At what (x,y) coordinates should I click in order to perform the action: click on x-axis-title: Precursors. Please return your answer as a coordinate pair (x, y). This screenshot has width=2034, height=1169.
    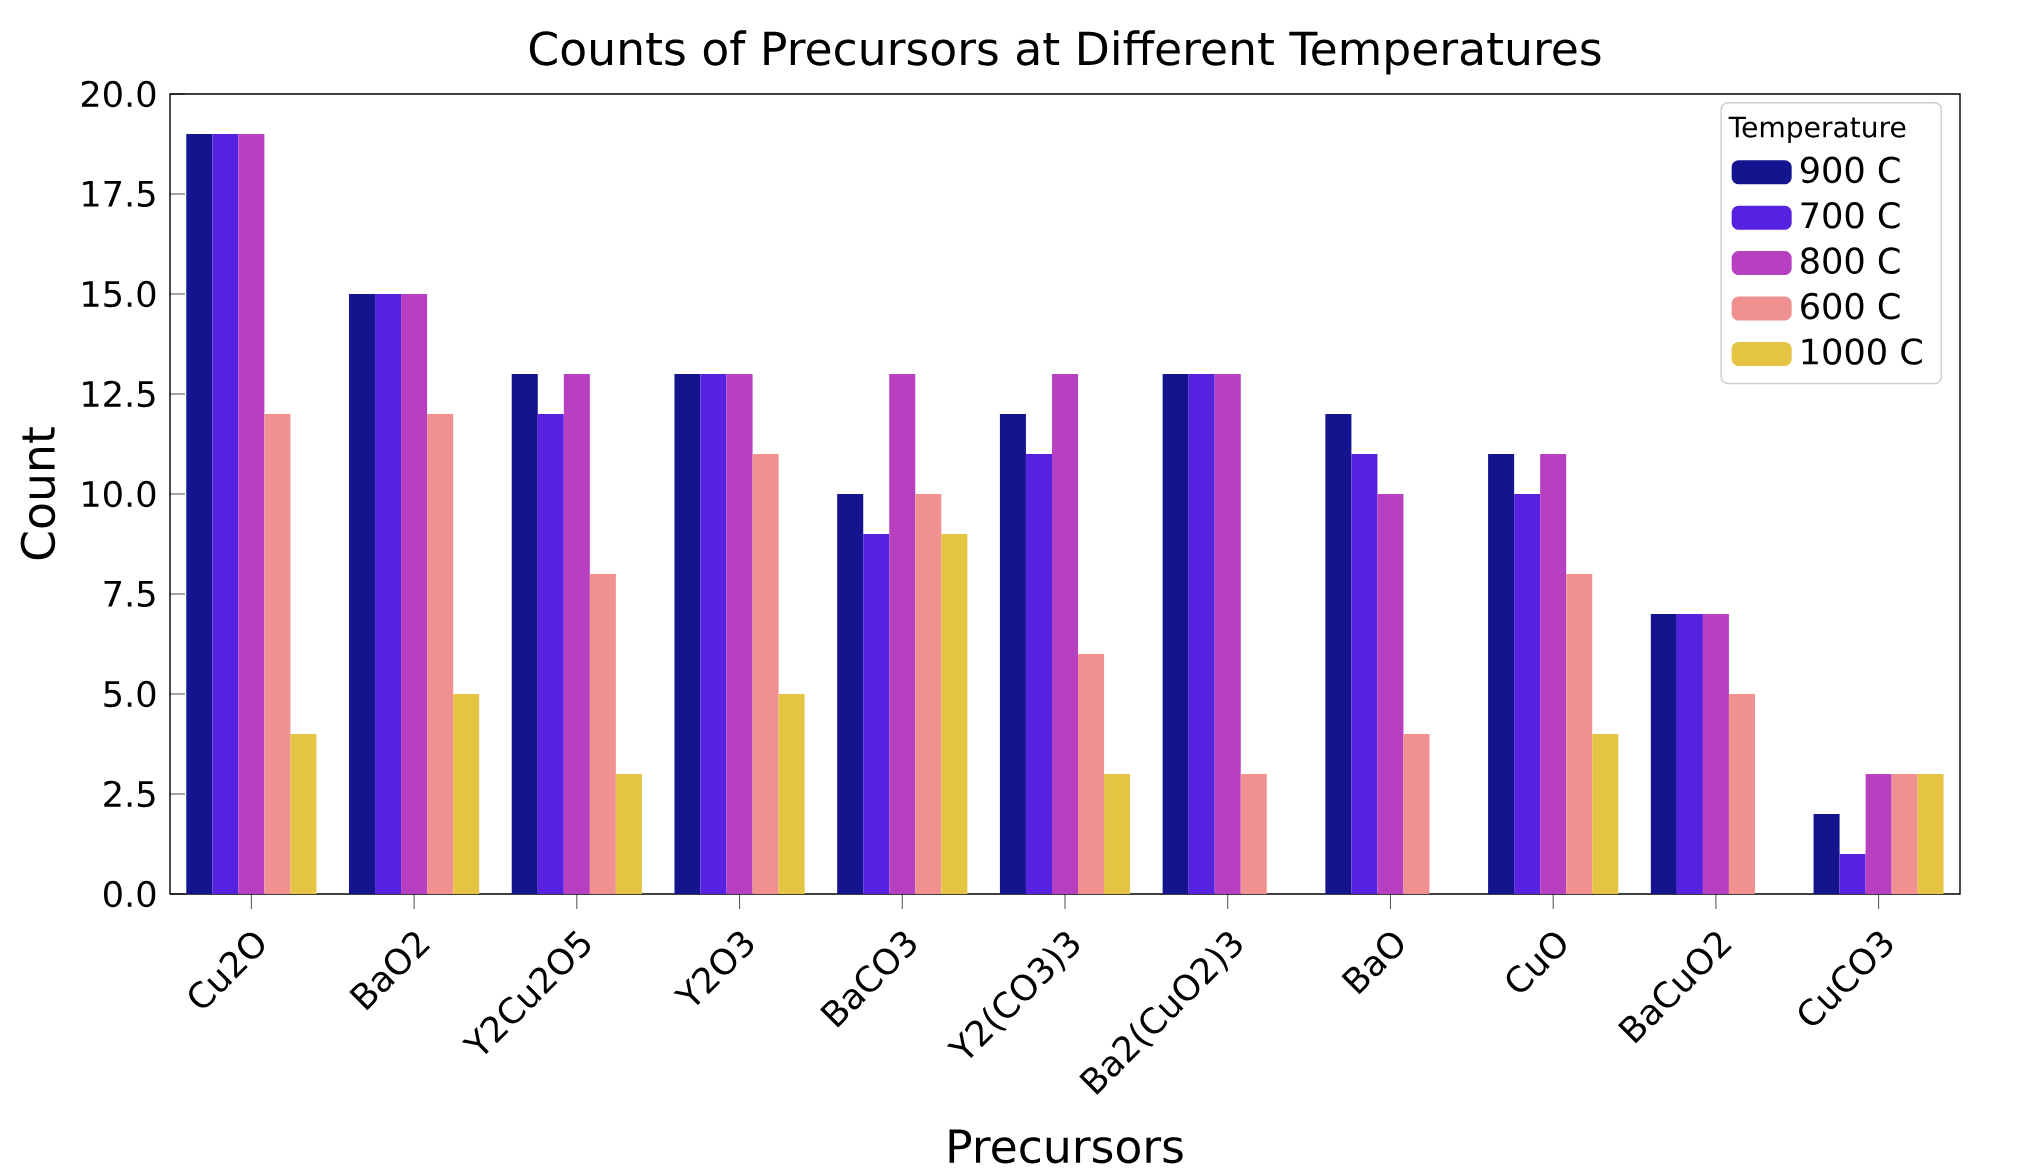
    Looking at the image, I should click on (1066, 1146).